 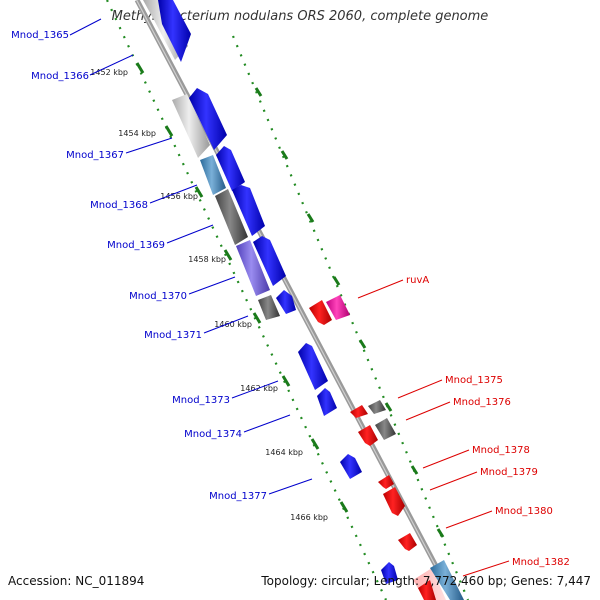 What do you see at coordinates (95, 155) in the screenshot?
I see `svg-text: Mnod_1367` at bounding box center [95, 155].